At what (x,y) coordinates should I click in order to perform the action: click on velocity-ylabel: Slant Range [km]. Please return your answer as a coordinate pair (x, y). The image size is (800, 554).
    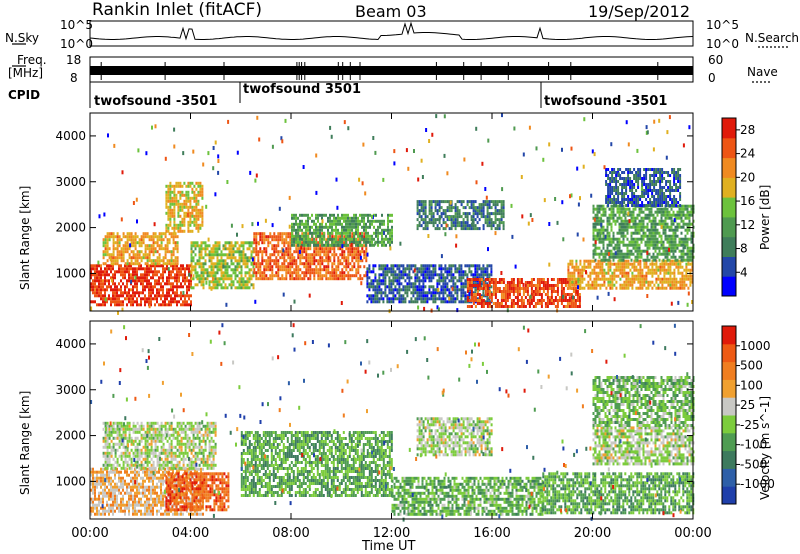
    Looking at the image, I should click on (25, 442).